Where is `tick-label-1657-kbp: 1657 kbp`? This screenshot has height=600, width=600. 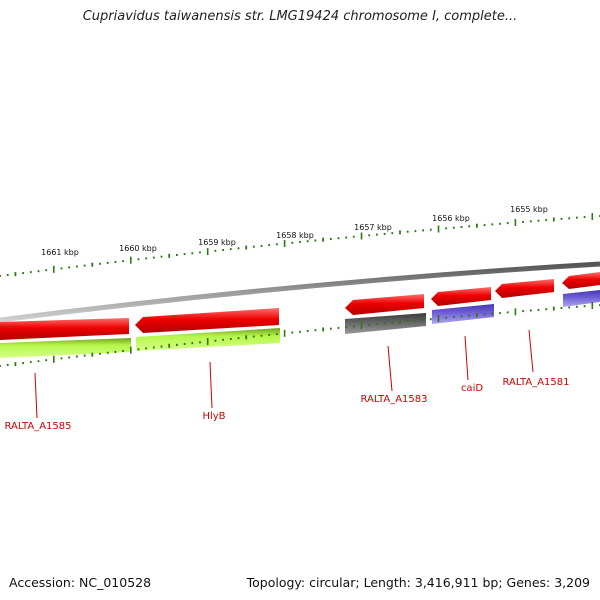
tick-label-1657-kbp: 1657 kbp is located at coordinates (373, 227).